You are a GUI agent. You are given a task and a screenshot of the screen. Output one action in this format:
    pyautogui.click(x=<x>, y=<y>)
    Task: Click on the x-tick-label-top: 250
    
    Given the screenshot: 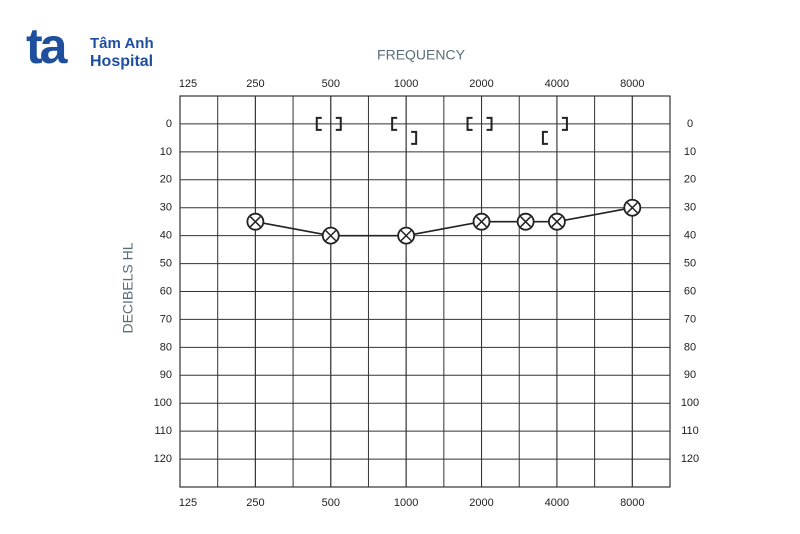 What is the action you would take?
    pyautogui.click(x=255, y=84)
    